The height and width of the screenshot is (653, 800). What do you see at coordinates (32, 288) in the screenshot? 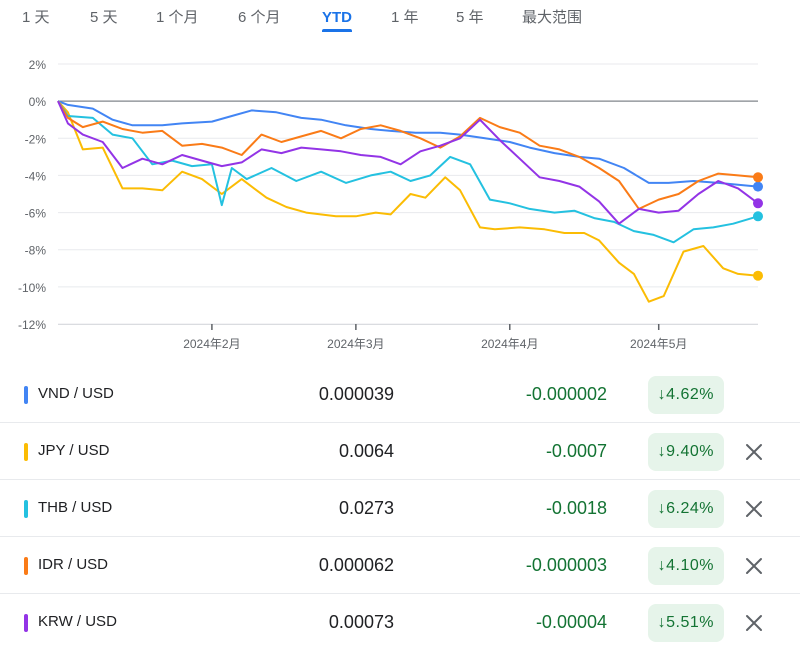
I see `y-tick-label: -10%` at bounding box center [32, 288].